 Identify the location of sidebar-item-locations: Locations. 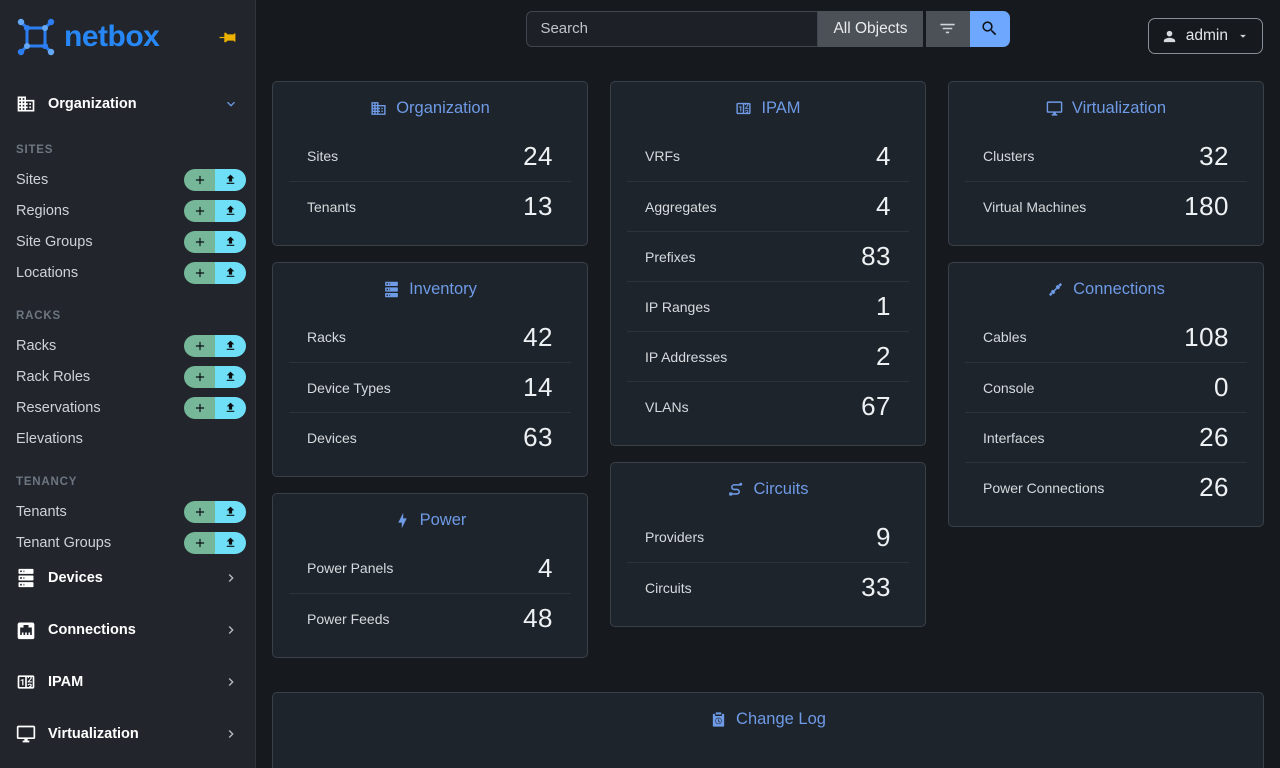
(127, 272).